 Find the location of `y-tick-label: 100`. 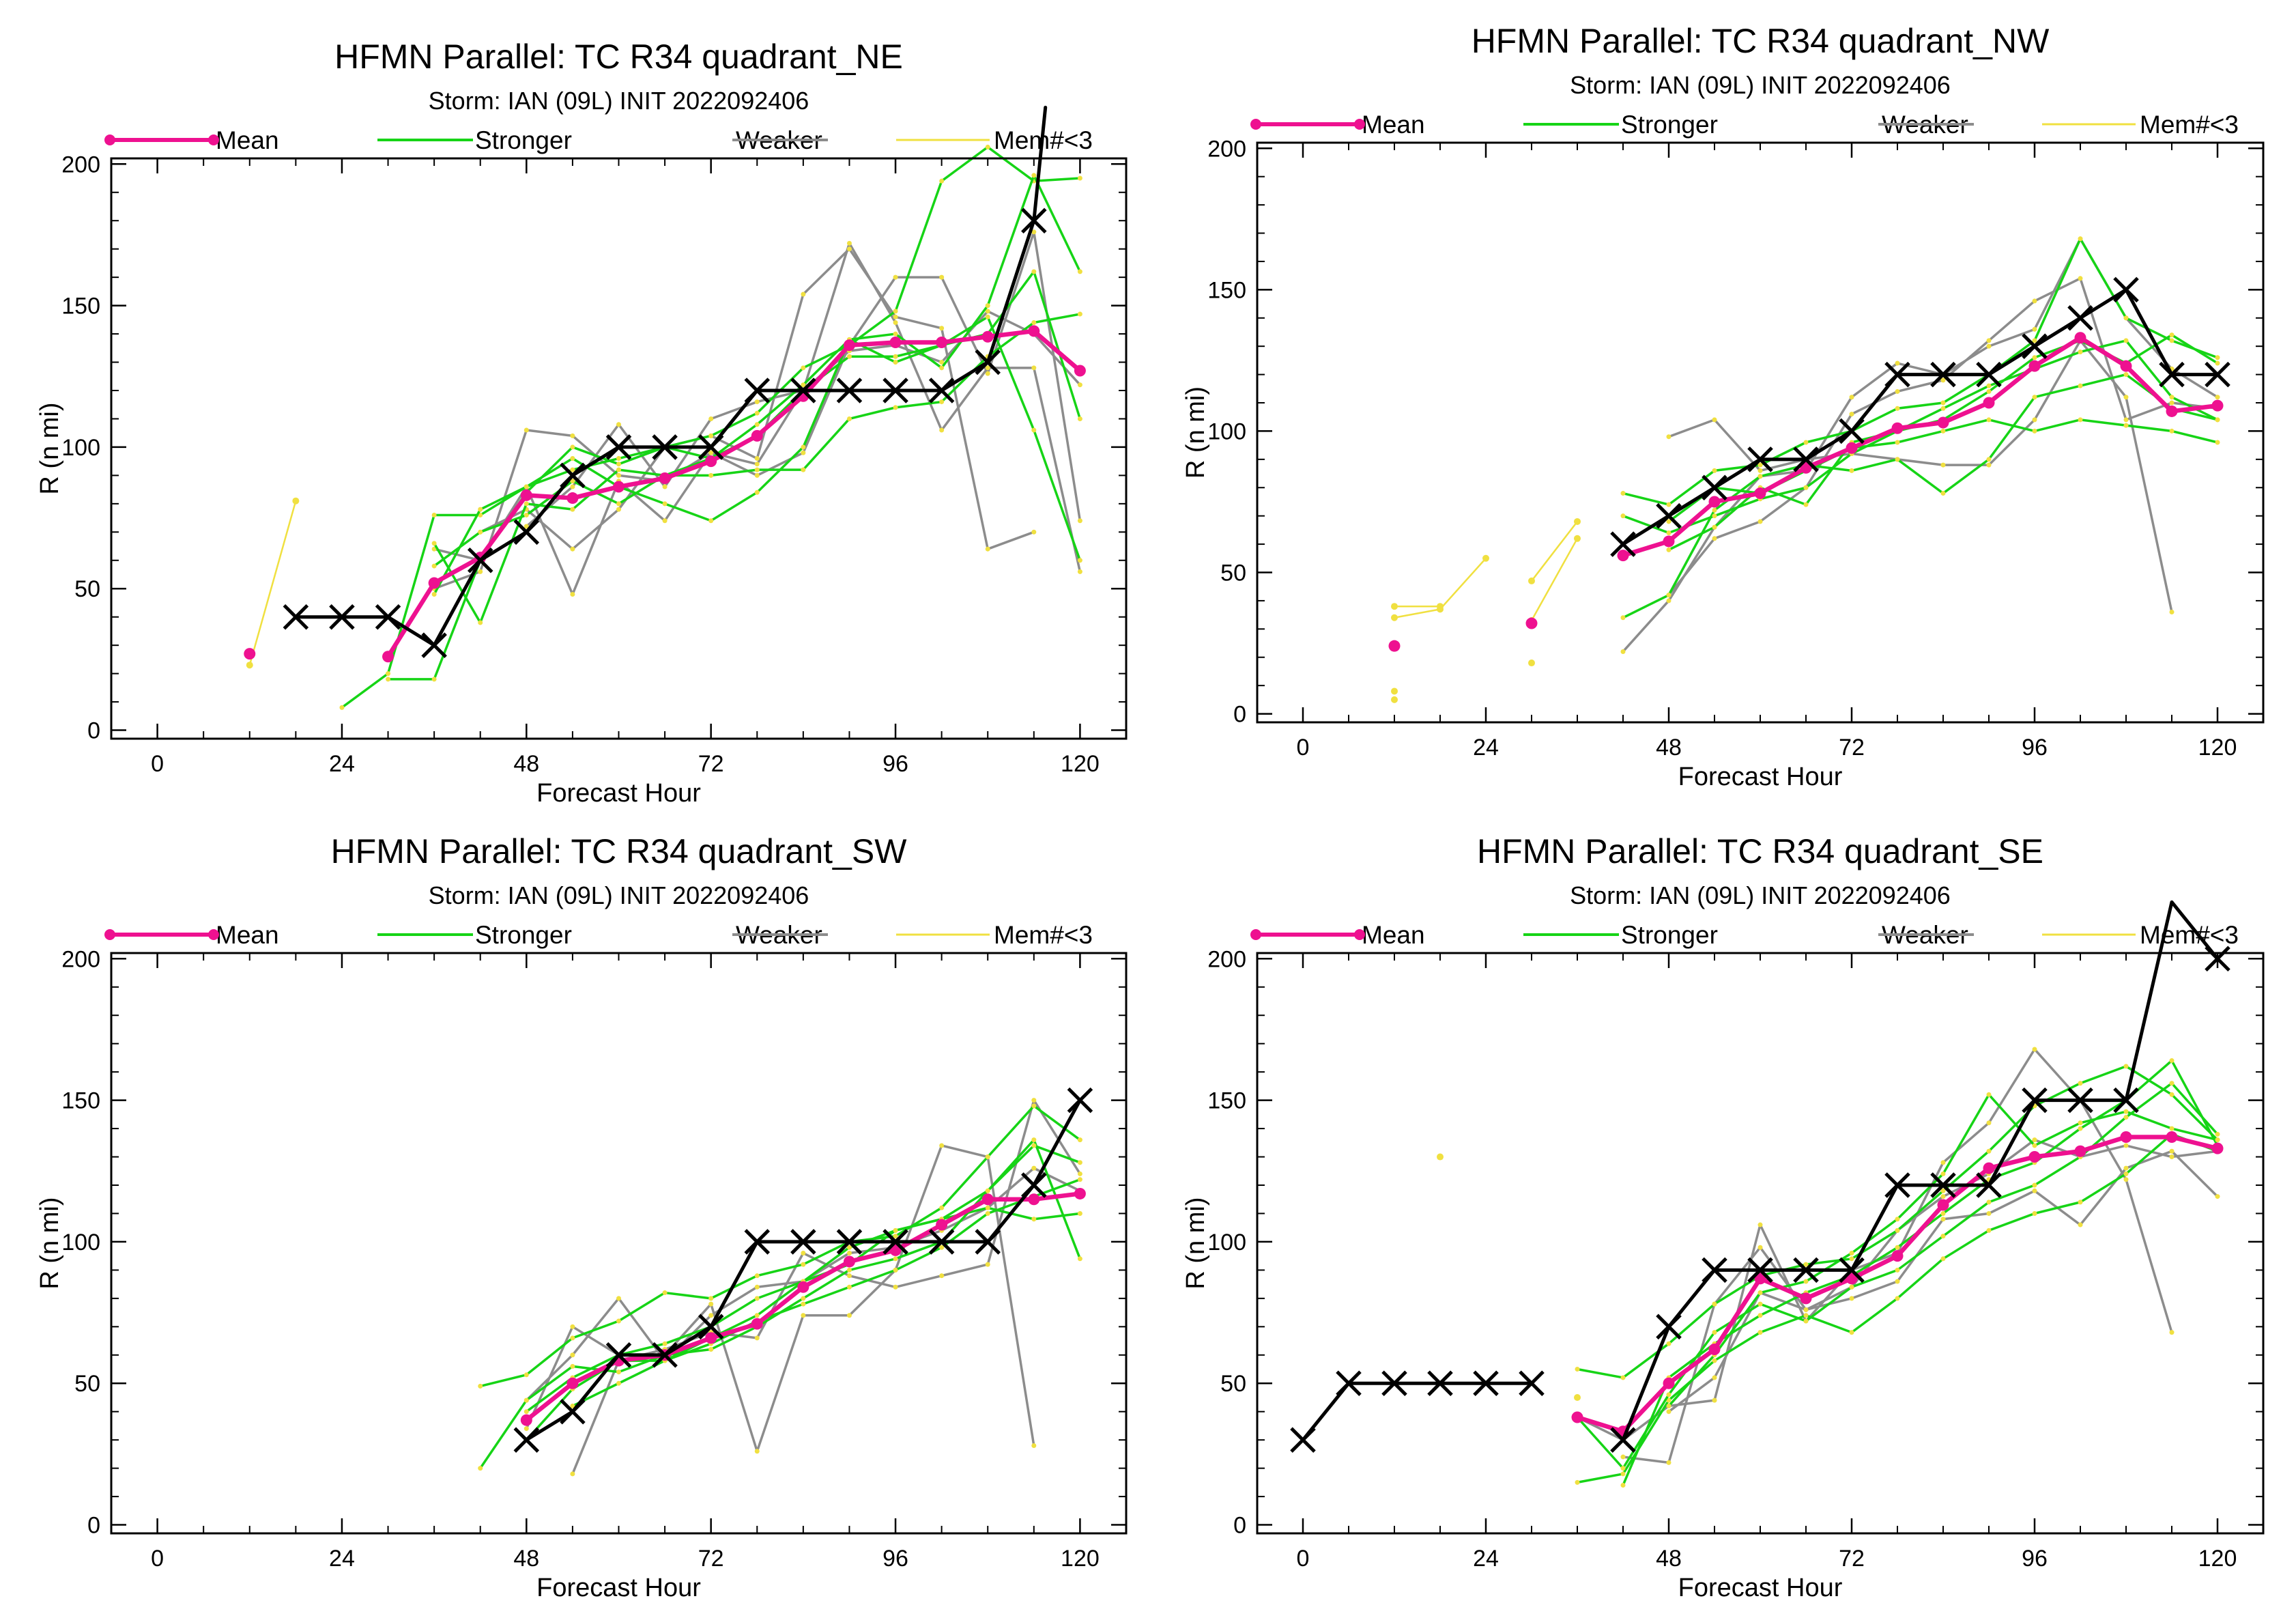

y-tick-label: 100 is located at coordinates (1226, 1242).